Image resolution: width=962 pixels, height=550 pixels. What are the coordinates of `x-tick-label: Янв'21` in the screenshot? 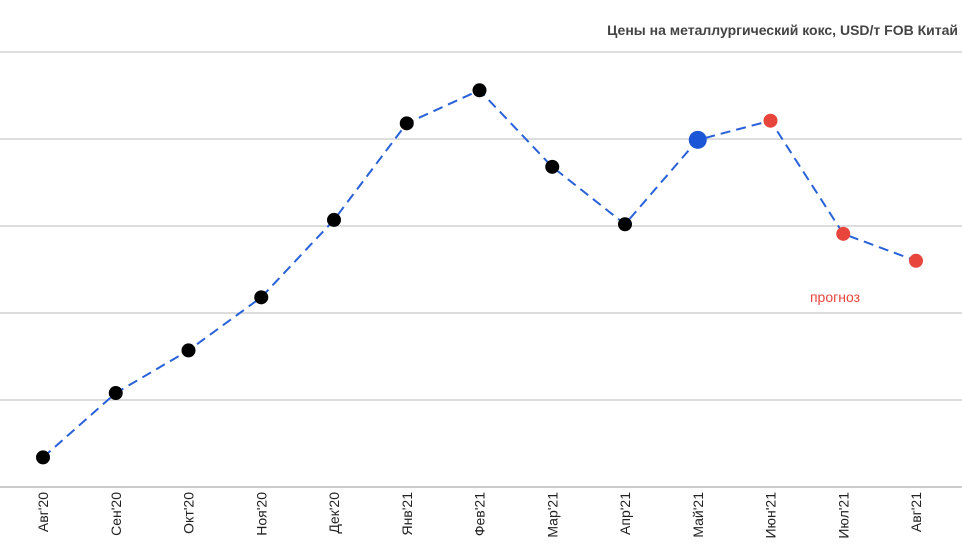 It's located at (407, 514).